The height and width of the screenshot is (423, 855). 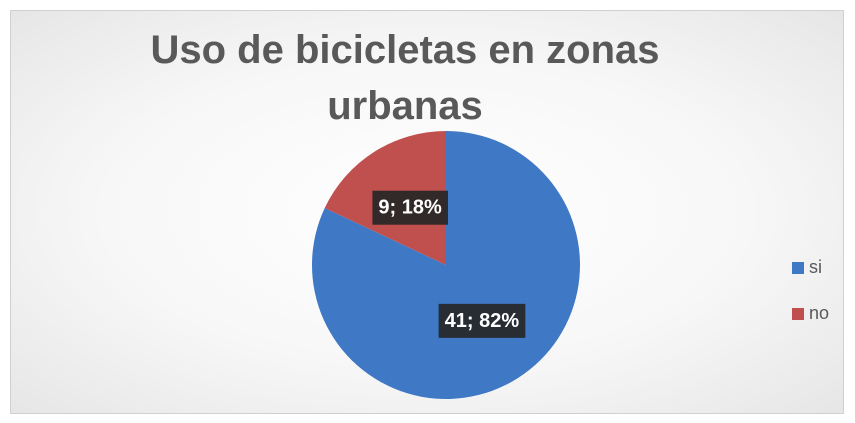 I want to click on legend-label: no, so click(x=819, y=313).